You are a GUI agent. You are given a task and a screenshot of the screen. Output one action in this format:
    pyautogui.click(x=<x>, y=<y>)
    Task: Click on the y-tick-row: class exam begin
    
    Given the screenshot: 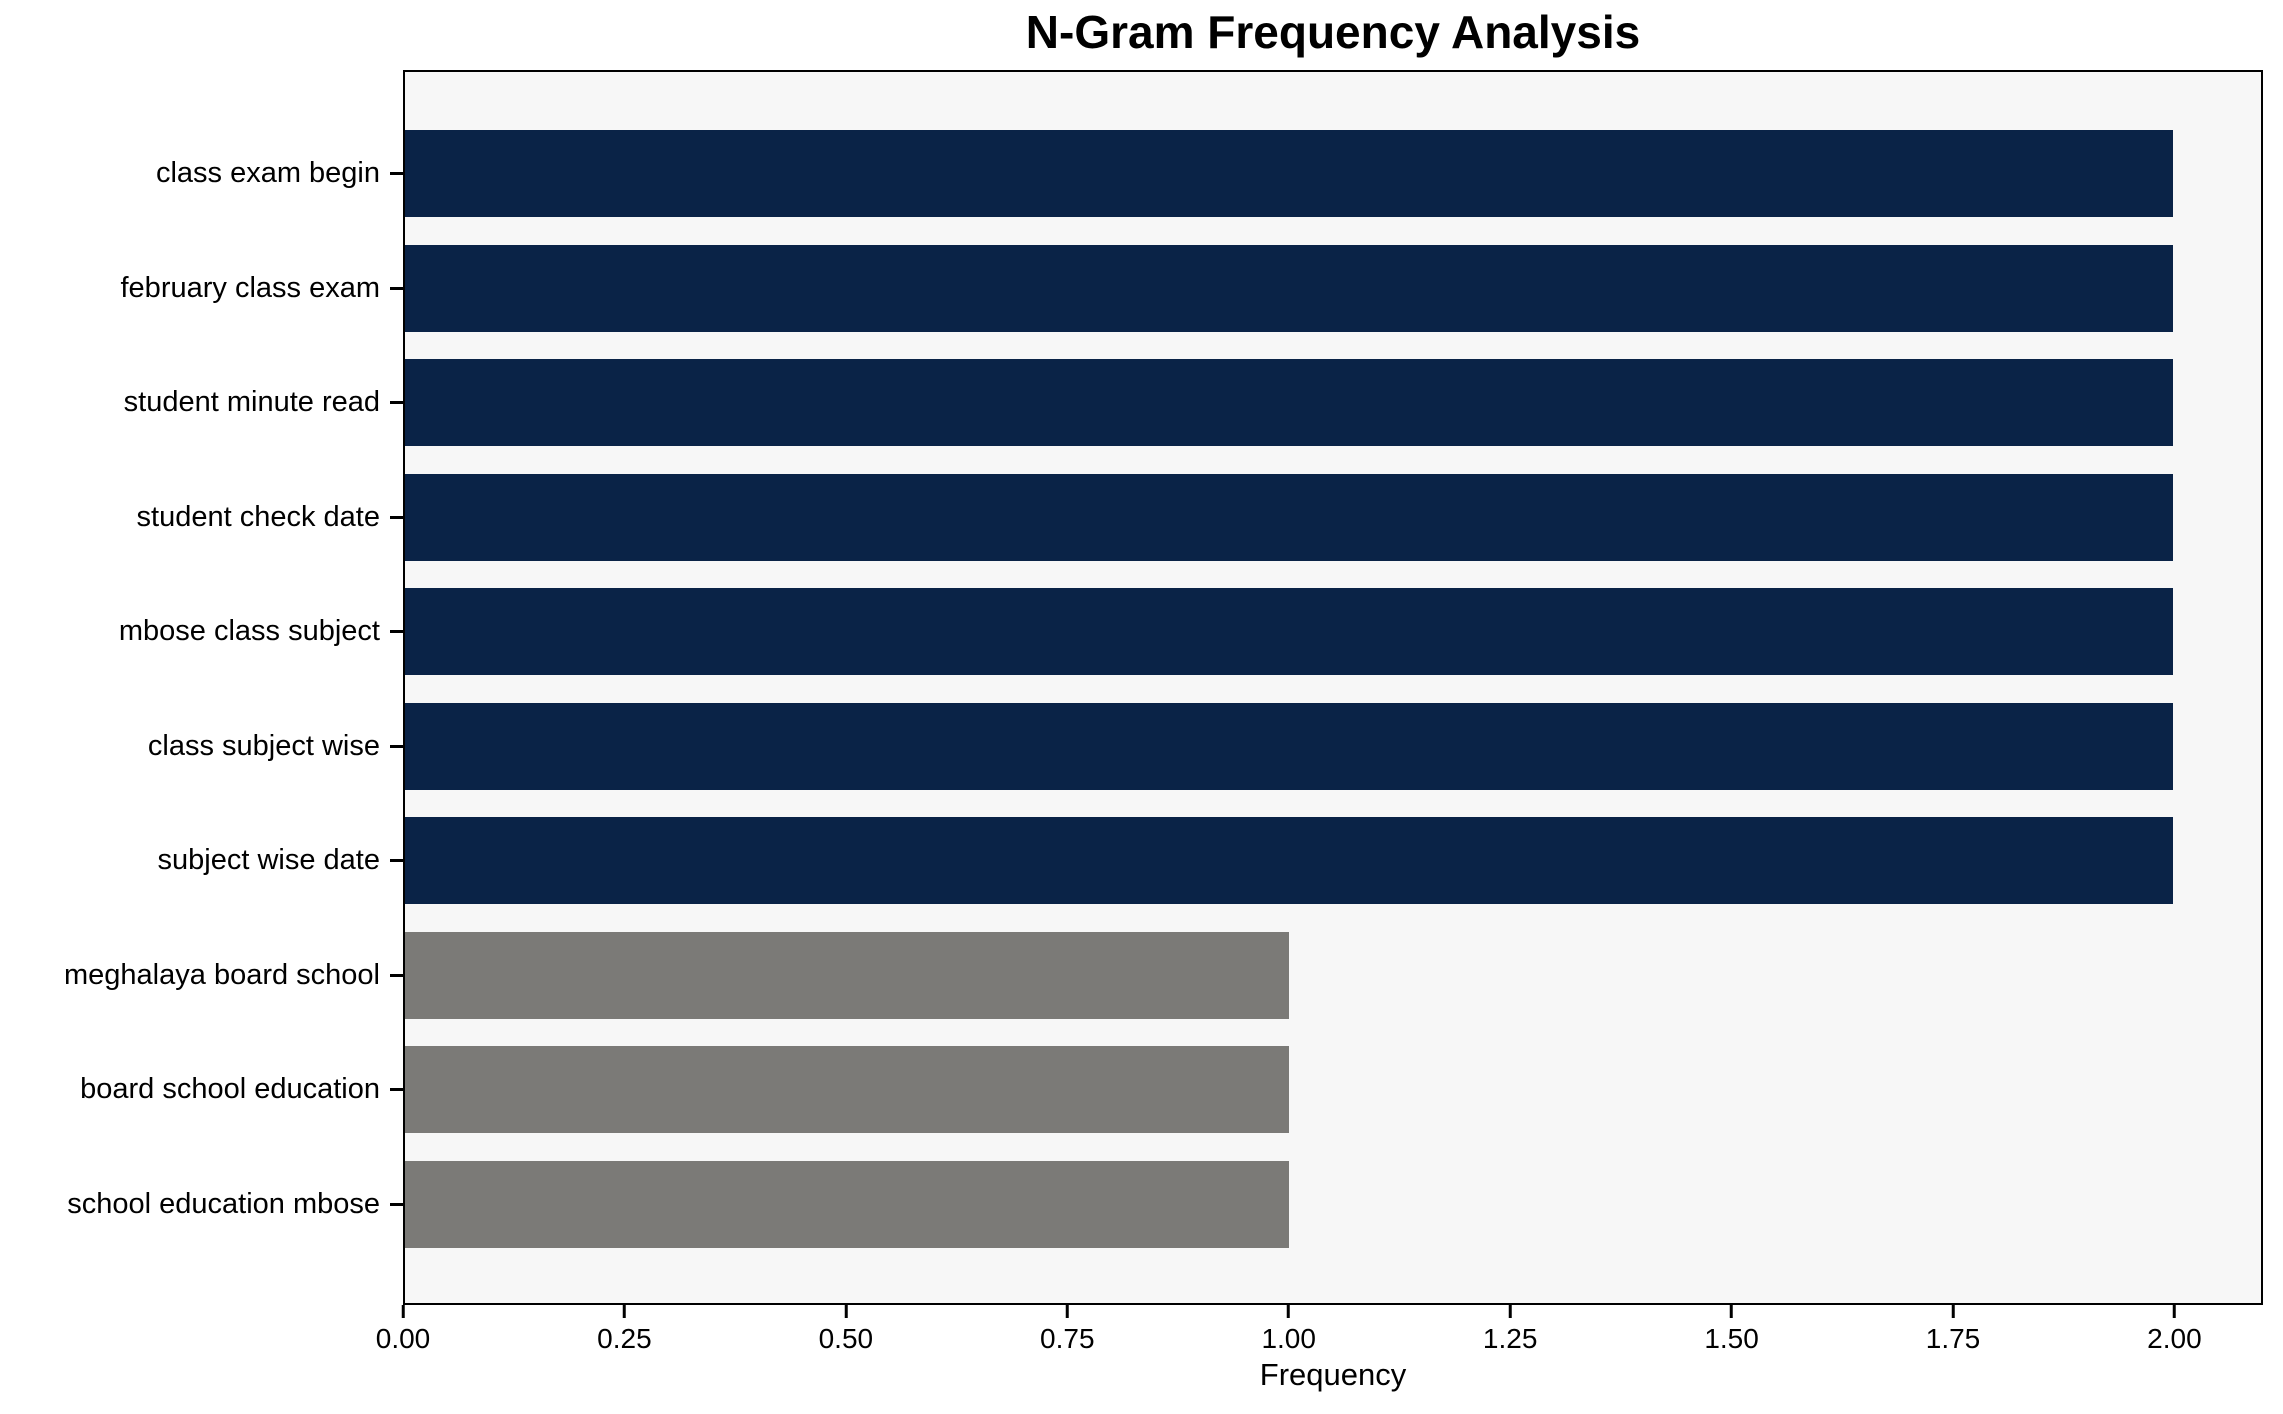 What is the action you would take?
    pyautogui.click(x=201, y=173)
    